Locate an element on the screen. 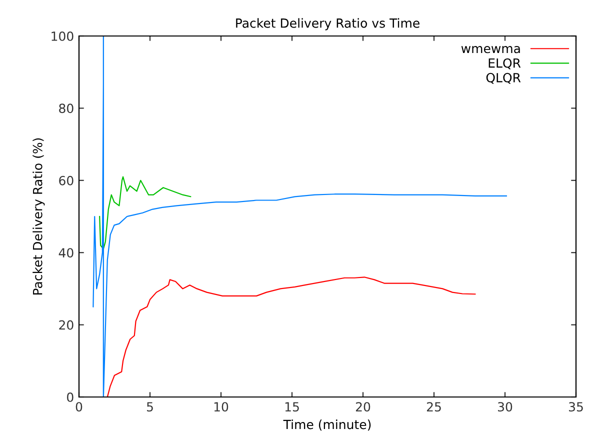  y-axis-title: Packet Delivery Ratio (%) is located at coordinates (38, 216).